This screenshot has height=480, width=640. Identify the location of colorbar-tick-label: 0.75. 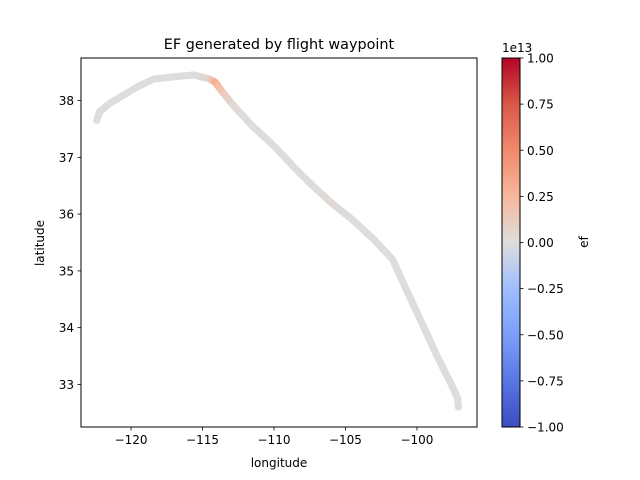
(540, 105).